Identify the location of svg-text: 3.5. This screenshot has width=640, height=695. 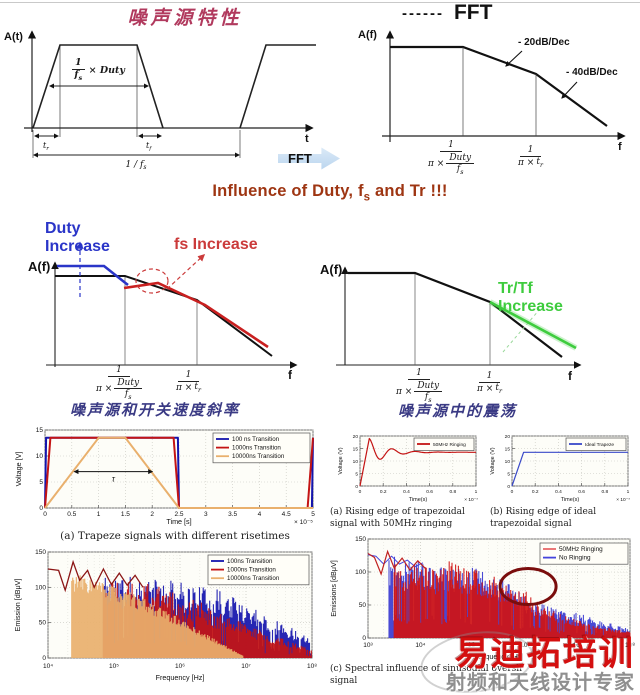
(232, 514).